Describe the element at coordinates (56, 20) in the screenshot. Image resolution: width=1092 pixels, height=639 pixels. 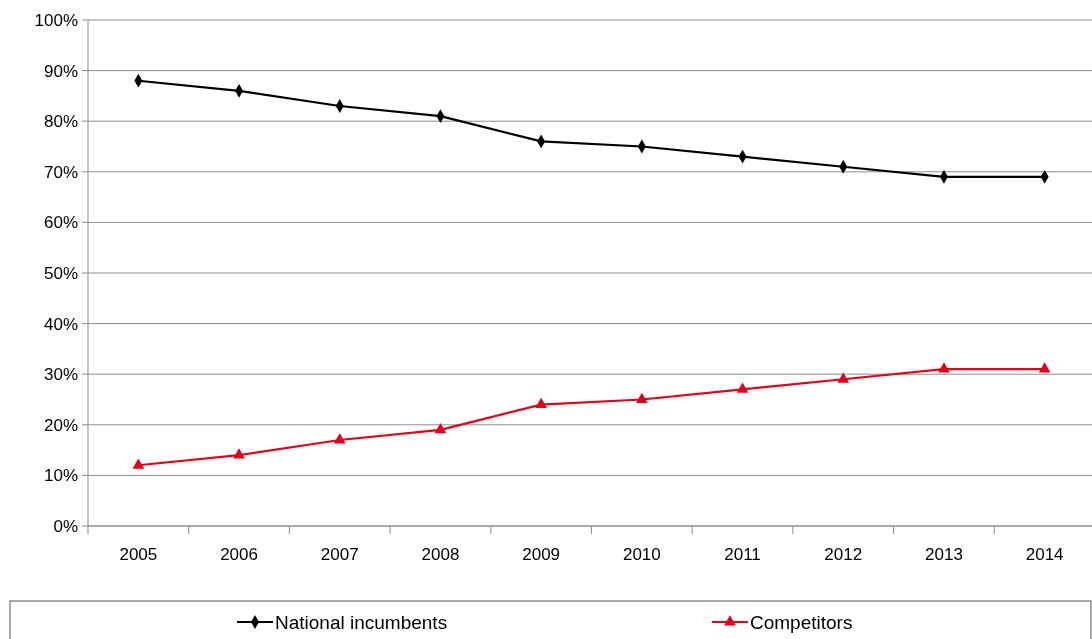
I see `y-tick-label: 100%` at that location.